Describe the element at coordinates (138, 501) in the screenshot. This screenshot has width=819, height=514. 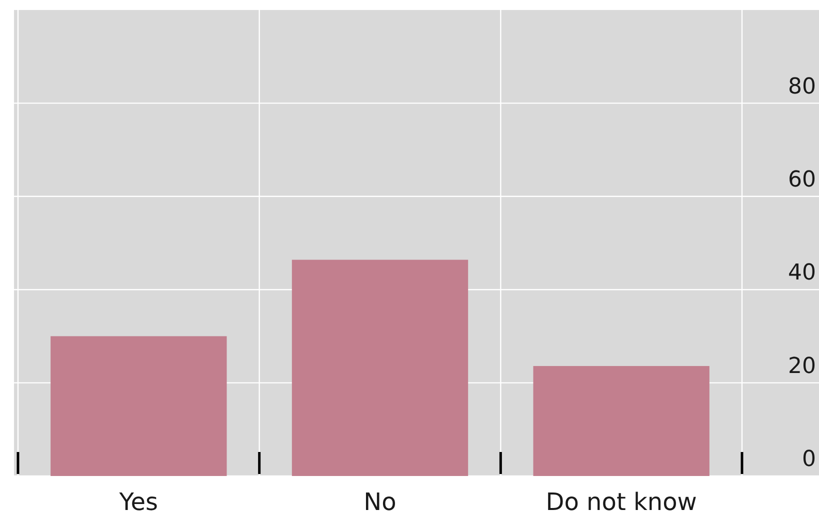
I see `x-tick-label: Yes` at that location.